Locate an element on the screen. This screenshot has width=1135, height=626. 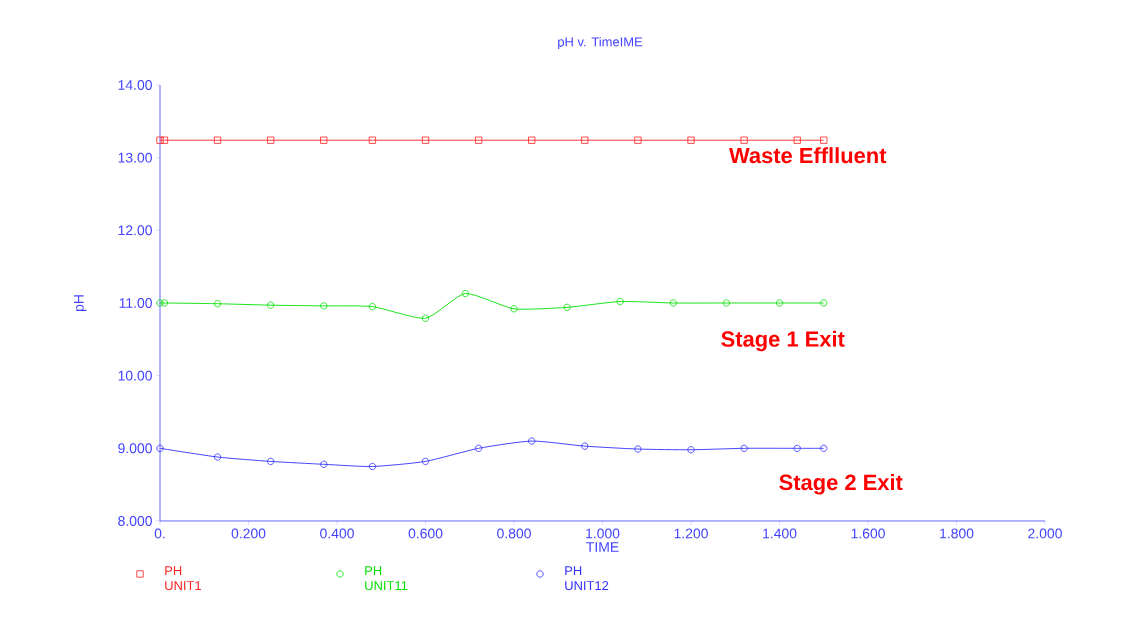
x-tick-label: 1.800 is located at coordinates (957, 533).